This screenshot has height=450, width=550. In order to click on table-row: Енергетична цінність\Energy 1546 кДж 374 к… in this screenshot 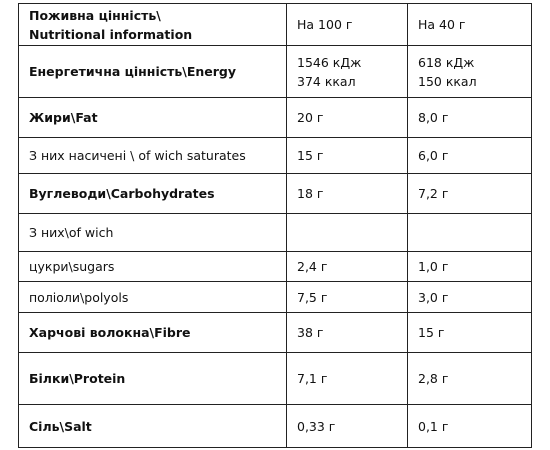, I will do `click(275, 71)`.